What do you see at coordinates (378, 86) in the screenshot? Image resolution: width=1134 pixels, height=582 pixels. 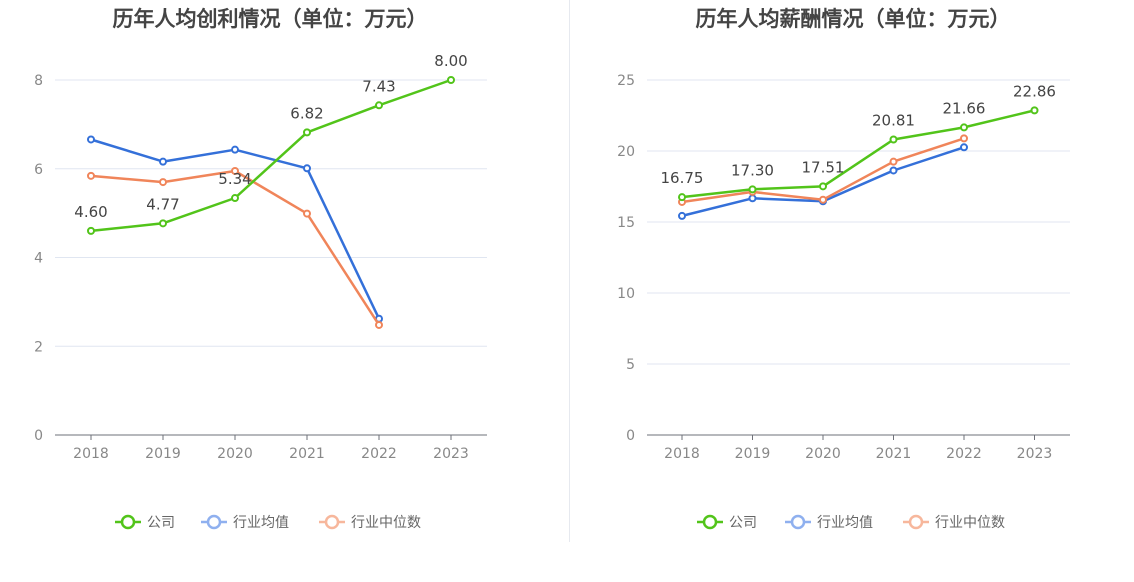 I see `data-label: 7.43` at bounding box center [378, 86].